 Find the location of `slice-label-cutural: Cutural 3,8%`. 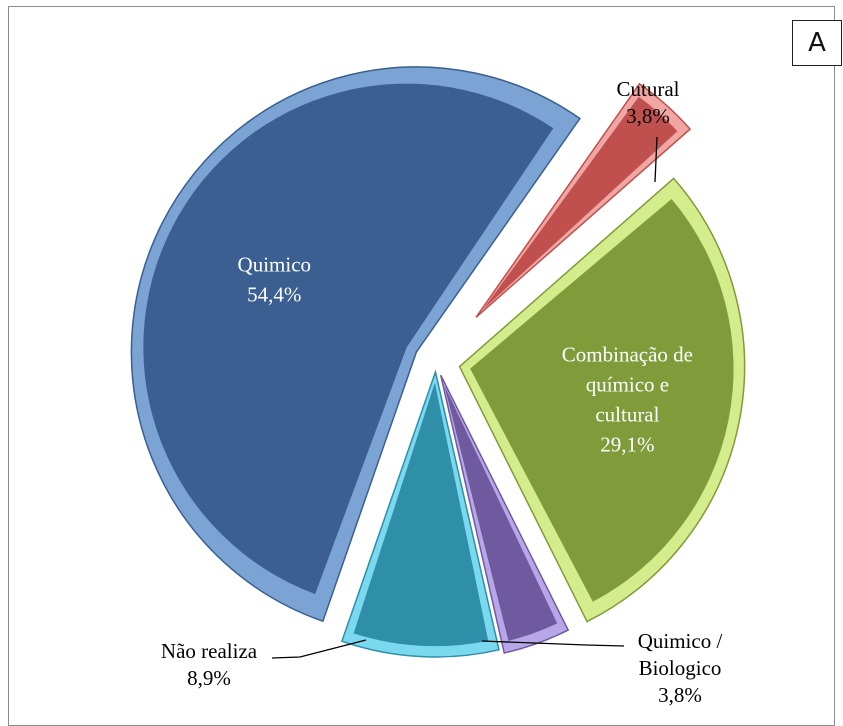

slice-label-cutural: Cutural 3,8% is located at coordinates (648, 102).